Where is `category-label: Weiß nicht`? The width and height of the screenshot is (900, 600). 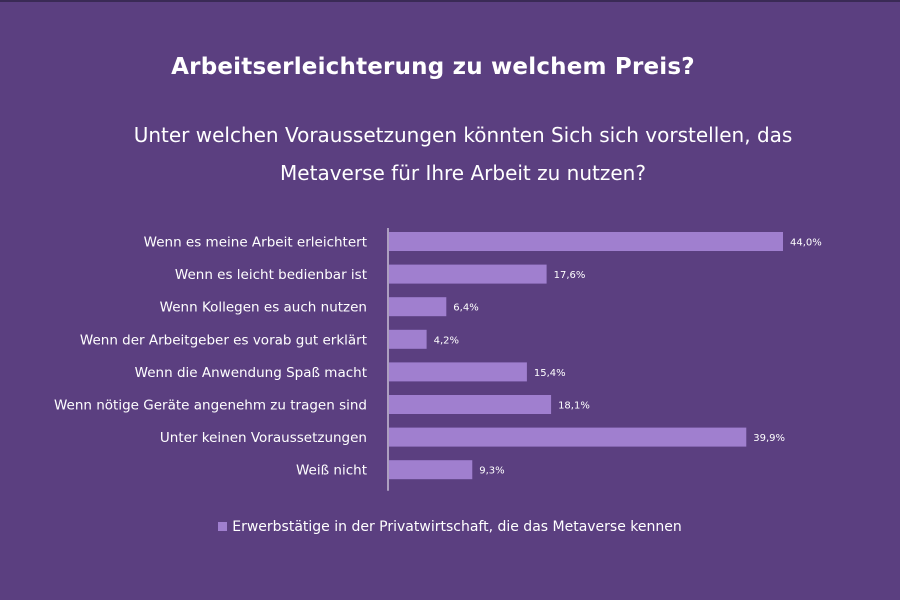
category-label: Weiß nicht is located at coordinates (331, 471).